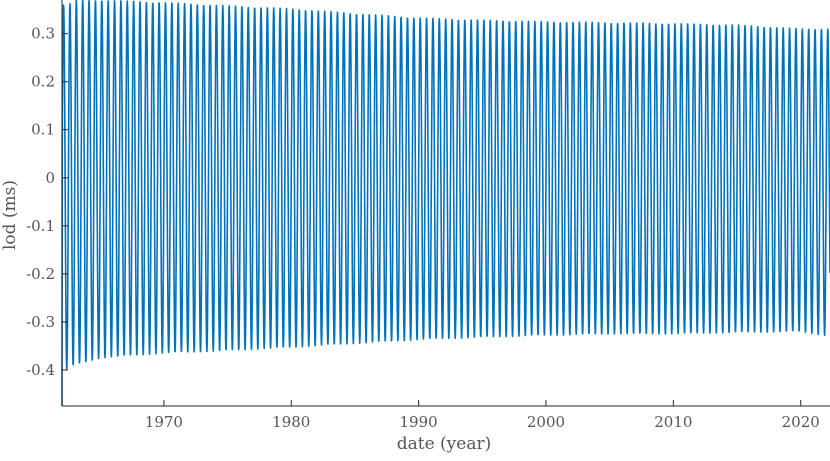 The height and width of the screenshot is (461, 830). What do you see at coordinates (43, 82) in the screenshot?
I see `y-tick-label: 0.2` at bounding box center [43, 82].